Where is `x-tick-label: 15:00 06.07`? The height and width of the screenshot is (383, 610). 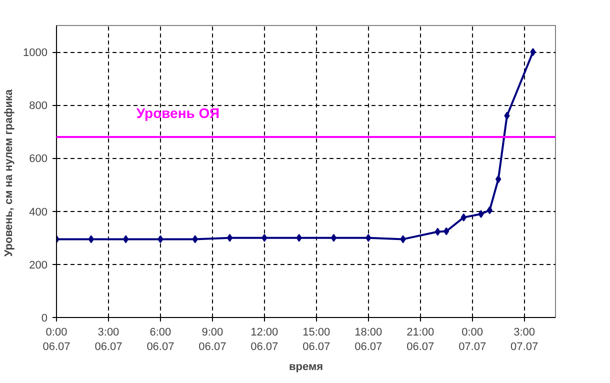 x-tick-label: 15:00 06.07 is located at coordinates (316, 339).